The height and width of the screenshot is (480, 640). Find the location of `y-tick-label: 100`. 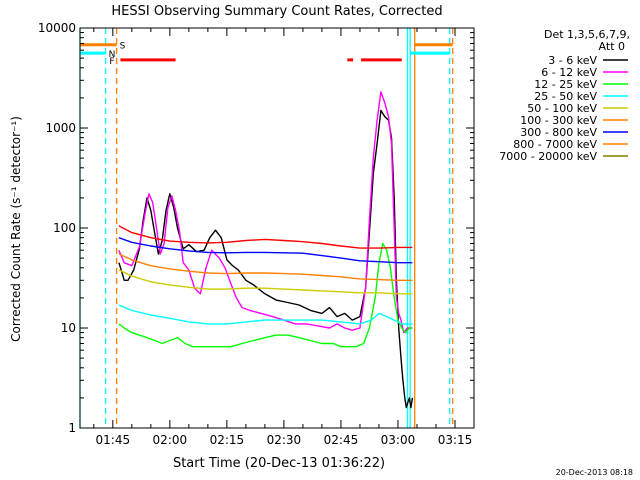

y-tick-label: 100 is located at coordinates (64, 228).